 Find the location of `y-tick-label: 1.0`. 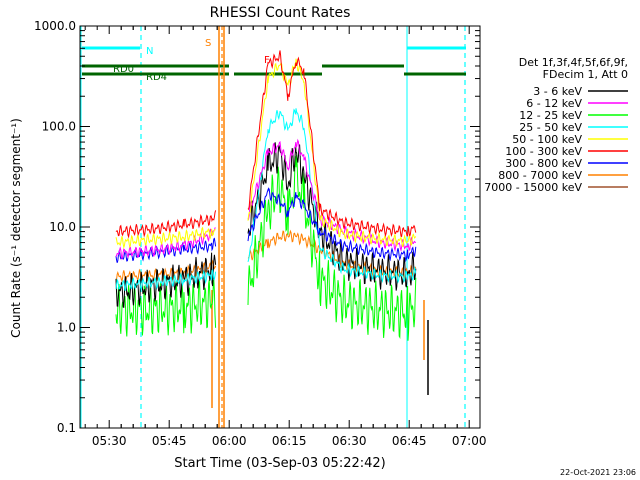

y-tick-label: 1.0 is located at coordinates (66, 328).